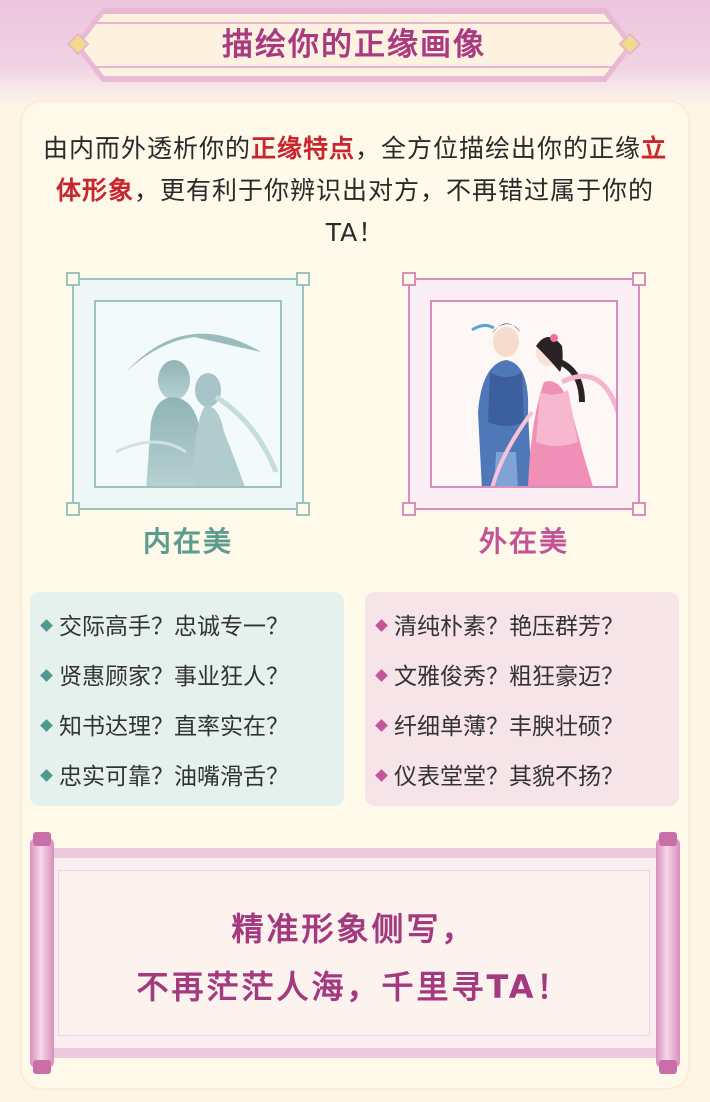 The height and width of the screenshot is (1102, 710). Describe the element at coordinates (354, 958) in the screenshot. I see `scroll-message: 精准形象侧写， 不再茫茫人海，千里寻TA！` at that location.